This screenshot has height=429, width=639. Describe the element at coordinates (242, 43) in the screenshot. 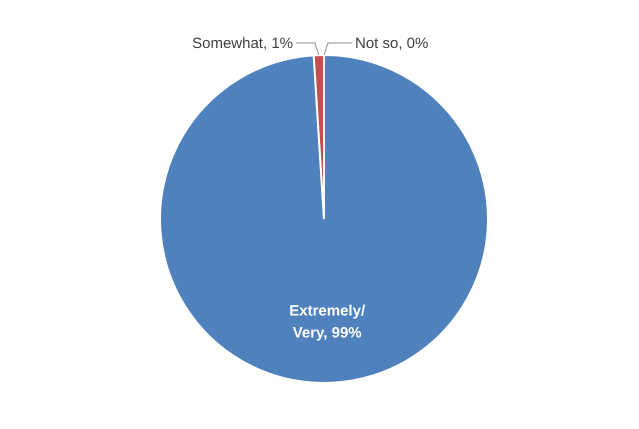

I see `slice-label: Somewhat, 1%` at that location.